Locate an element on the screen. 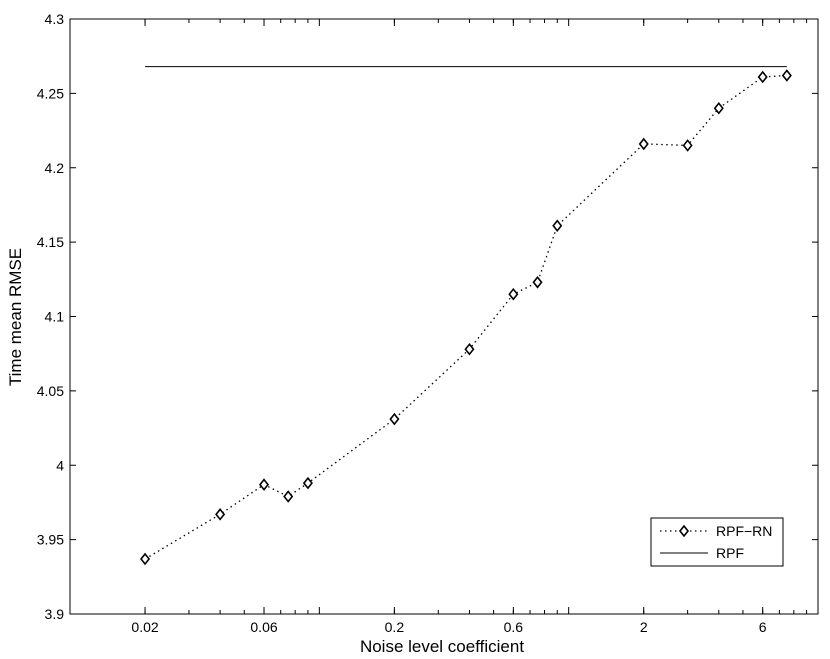 The image size is (830, 659). legend-label-rpf-rn: RPF−RN is located at coordinates (744, 531).